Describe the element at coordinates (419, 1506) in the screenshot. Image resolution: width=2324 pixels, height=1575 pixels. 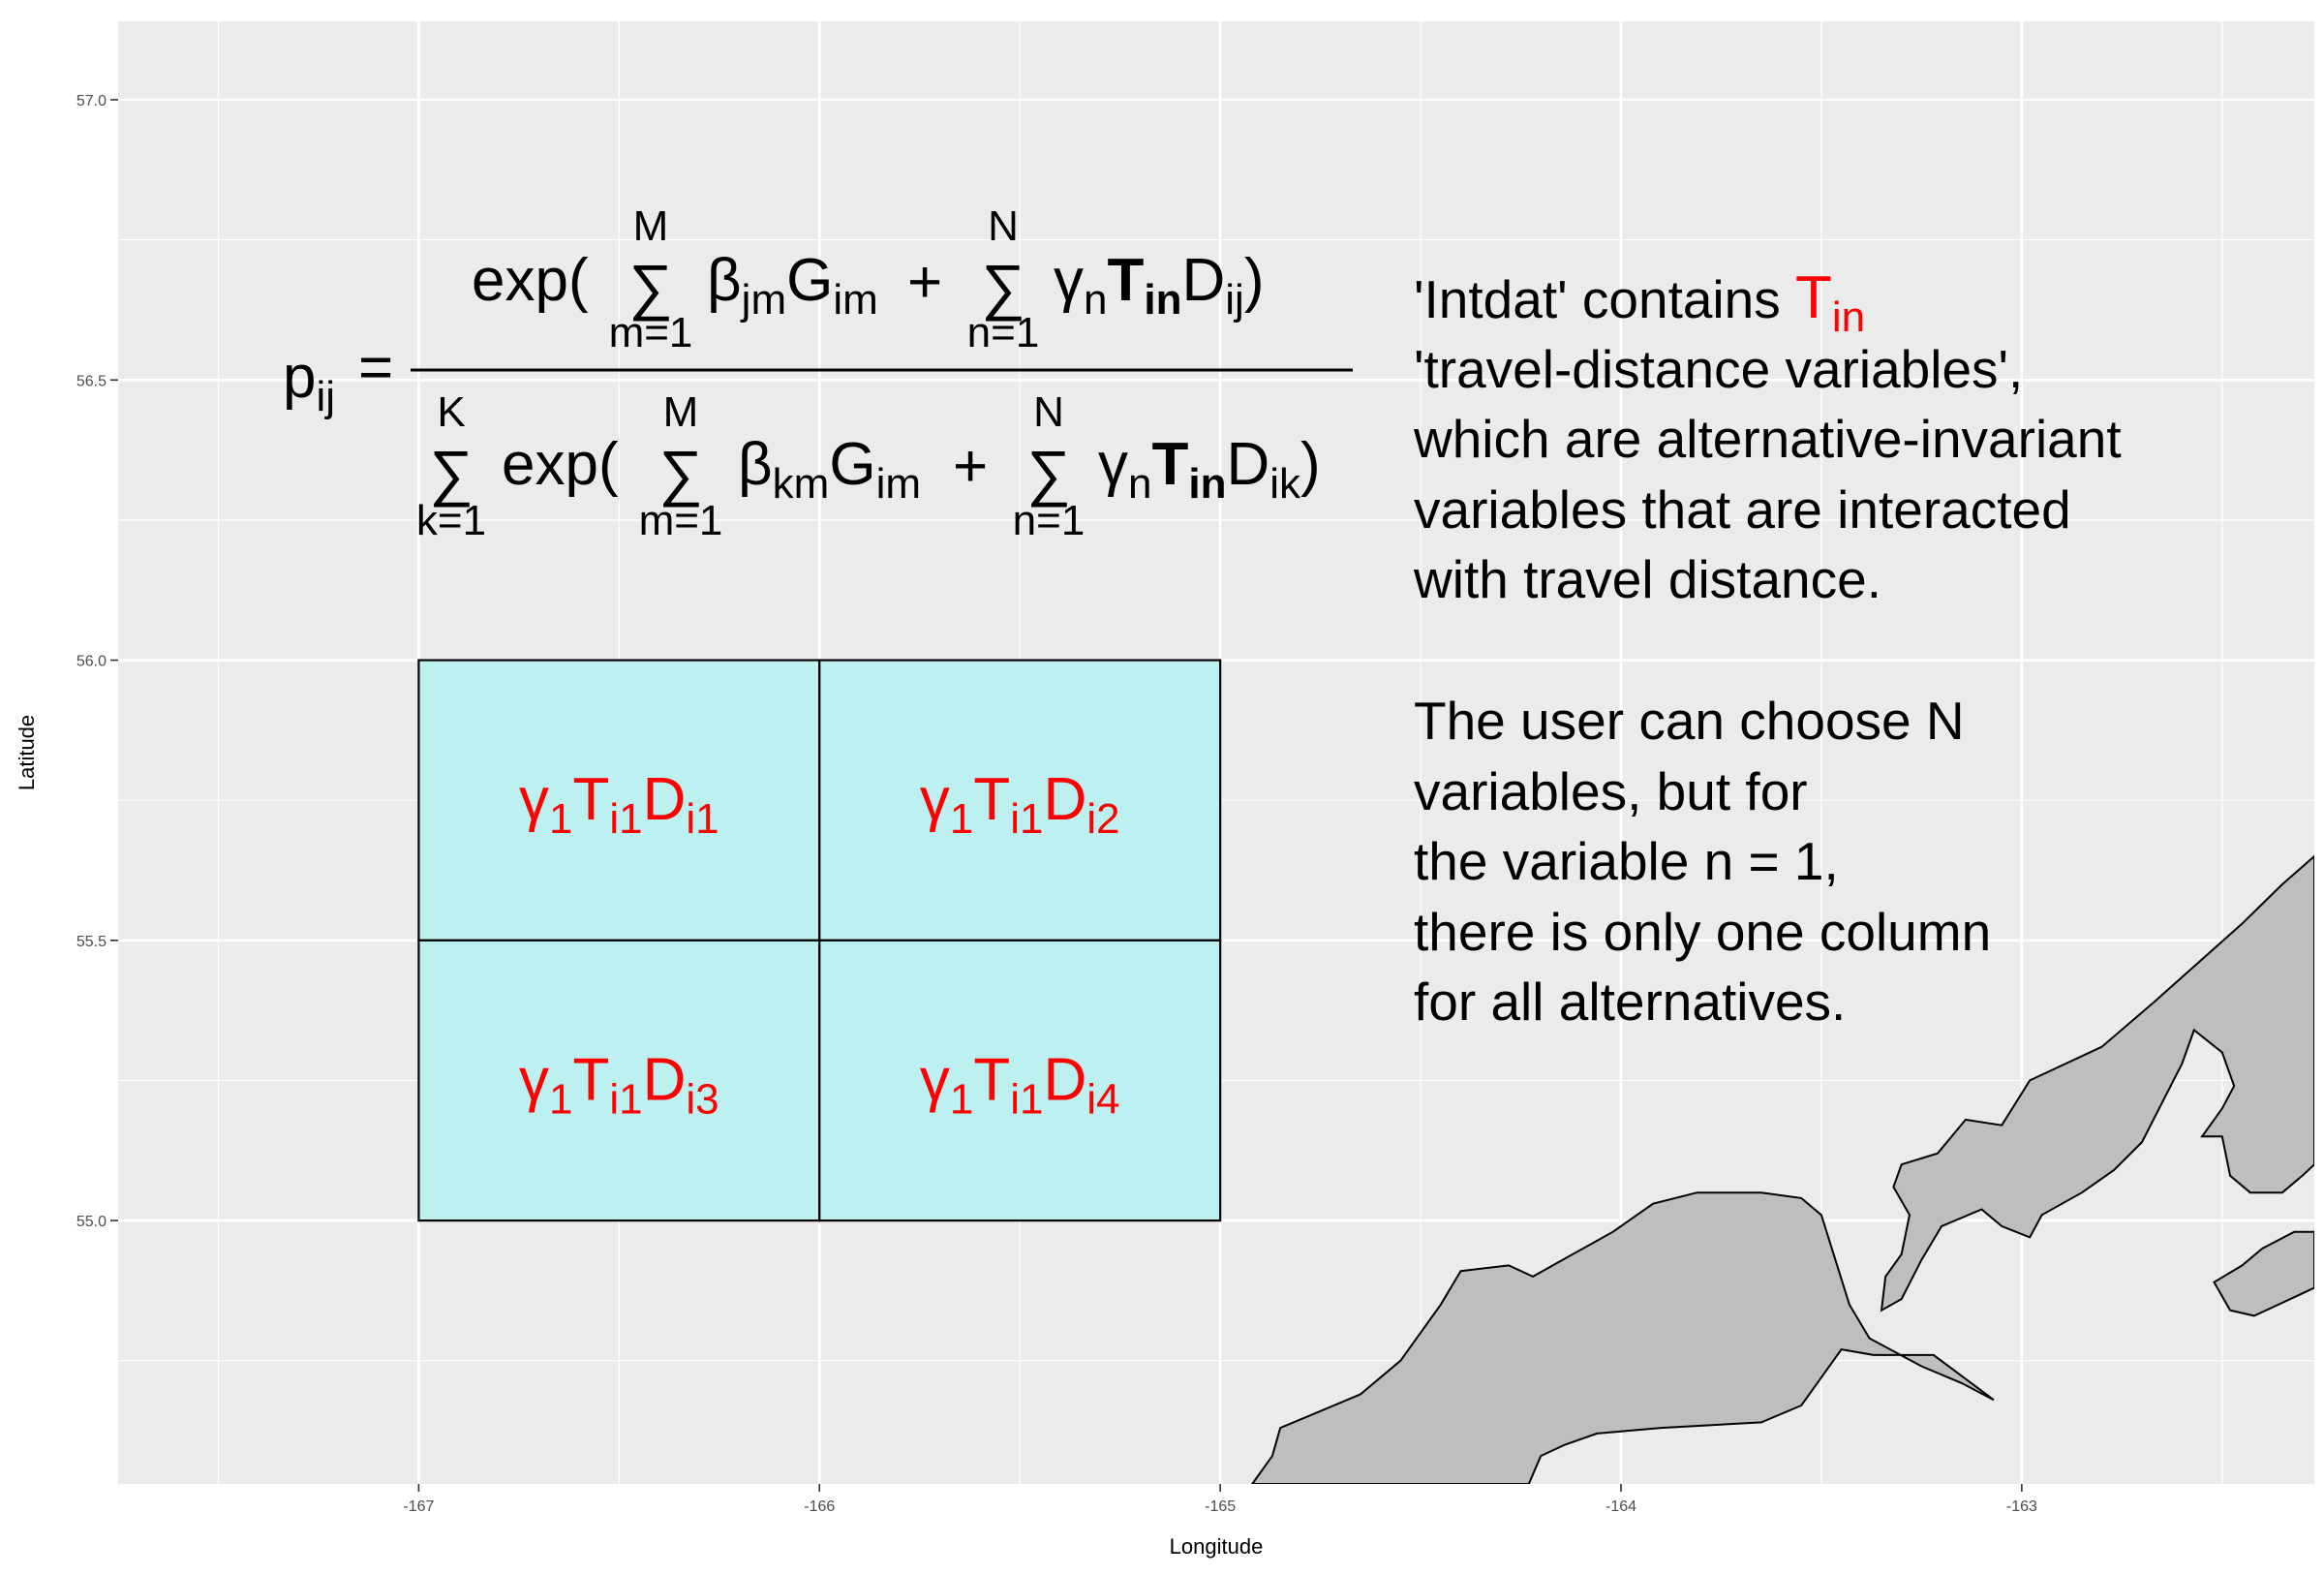
I see `x-tick-label: -167` at that location.